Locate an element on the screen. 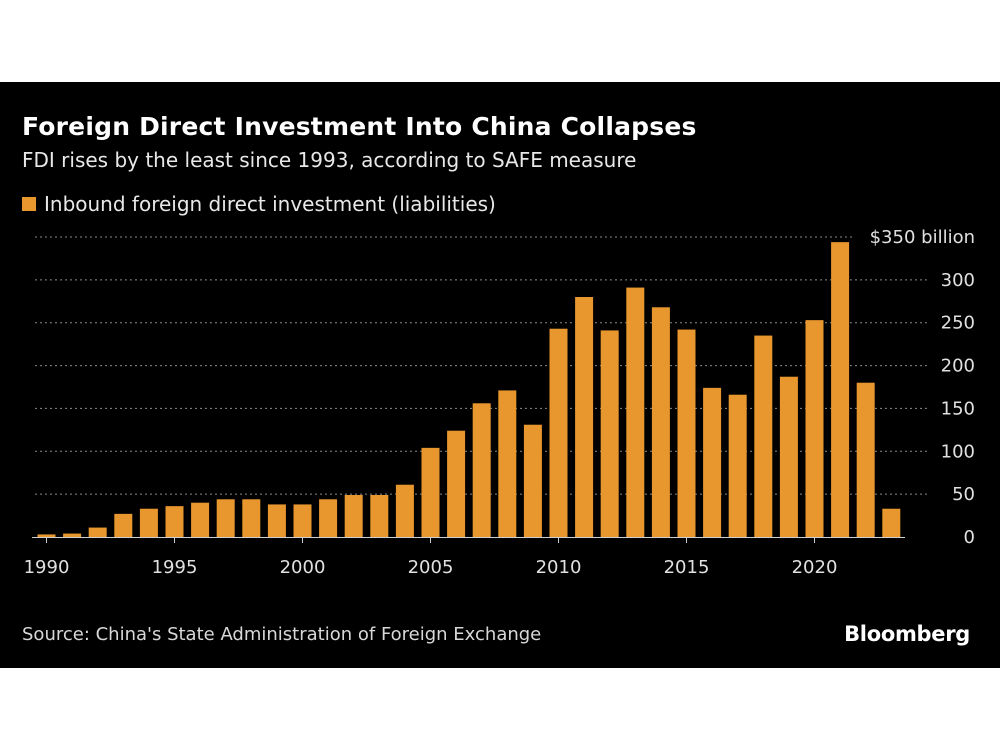 The image size is (1000, 750). bar-1991 is located at coordinates (72, 535).